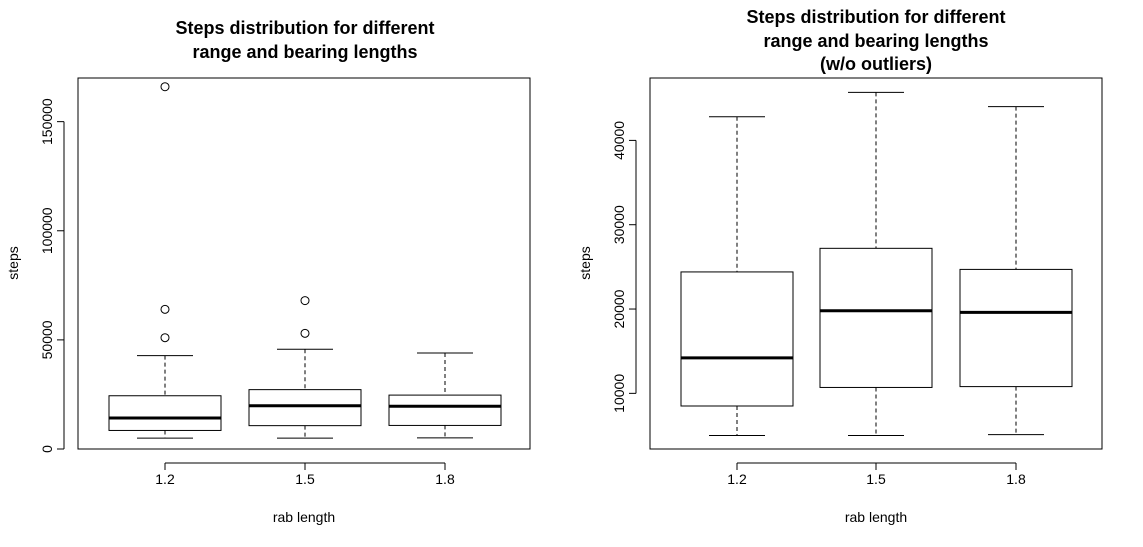 The height and width of the screenshot is (547, 1143). I want to click on y-tick-label: 150000, so click(47, 121).